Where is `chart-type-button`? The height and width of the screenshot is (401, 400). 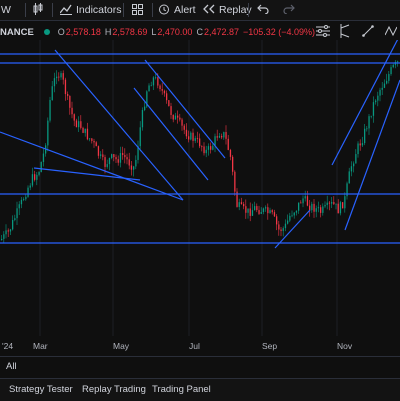
chart-type-button is located at coordinates (40, 10).